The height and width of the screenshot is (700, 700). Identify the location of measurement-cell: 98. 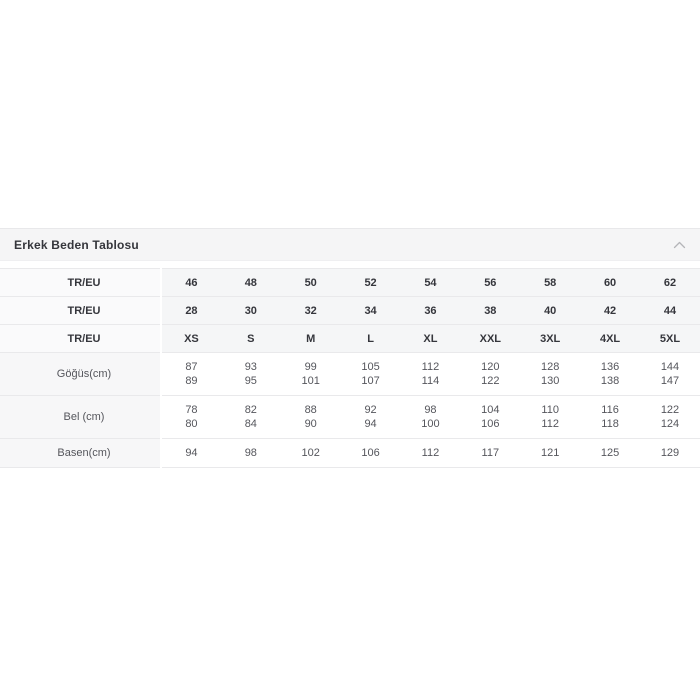
(250, 453).